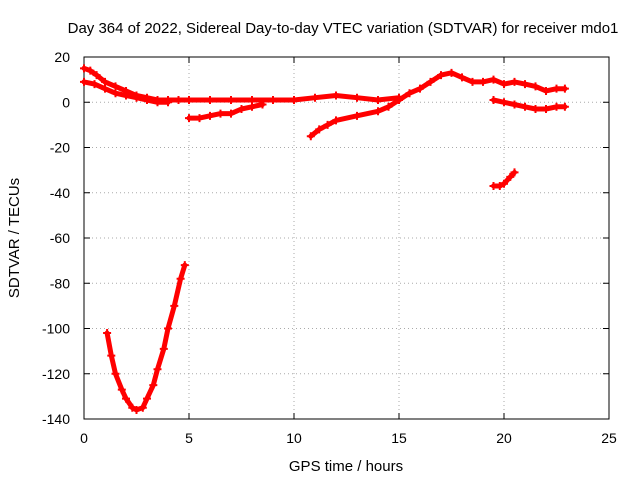 The width and height of the screenshot is (640, 480). What do you see at coordinates (60, 193) in the screenshot?
I see `y-tick-label: -40` at bounding box center [60, 193].